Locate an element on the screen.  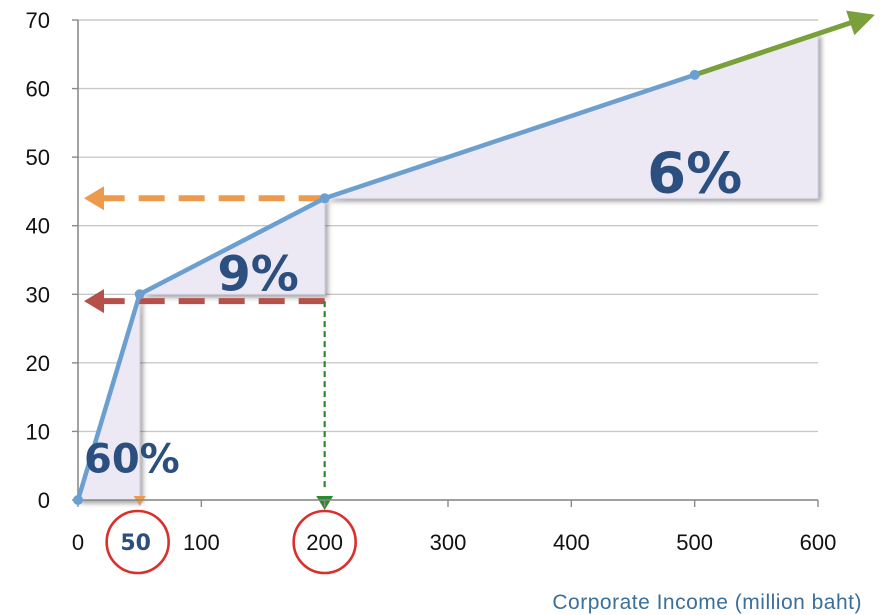
x-tick-label-400: 400 is located at coordinates (571, 542).